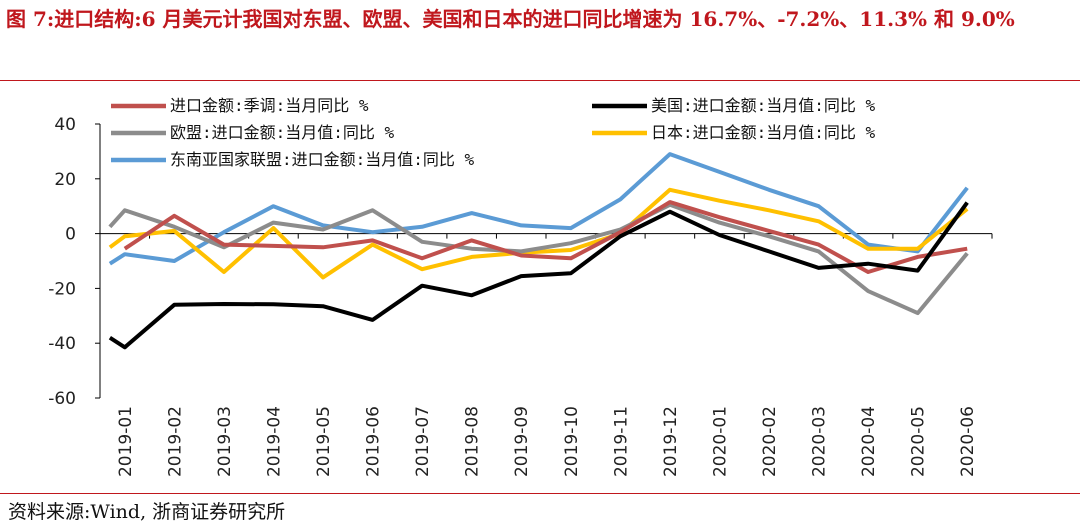  What do you see at coordinates (70, 235) in the screenshot?
I see `y-tick-label: 0` at bounding box center [70, 235].